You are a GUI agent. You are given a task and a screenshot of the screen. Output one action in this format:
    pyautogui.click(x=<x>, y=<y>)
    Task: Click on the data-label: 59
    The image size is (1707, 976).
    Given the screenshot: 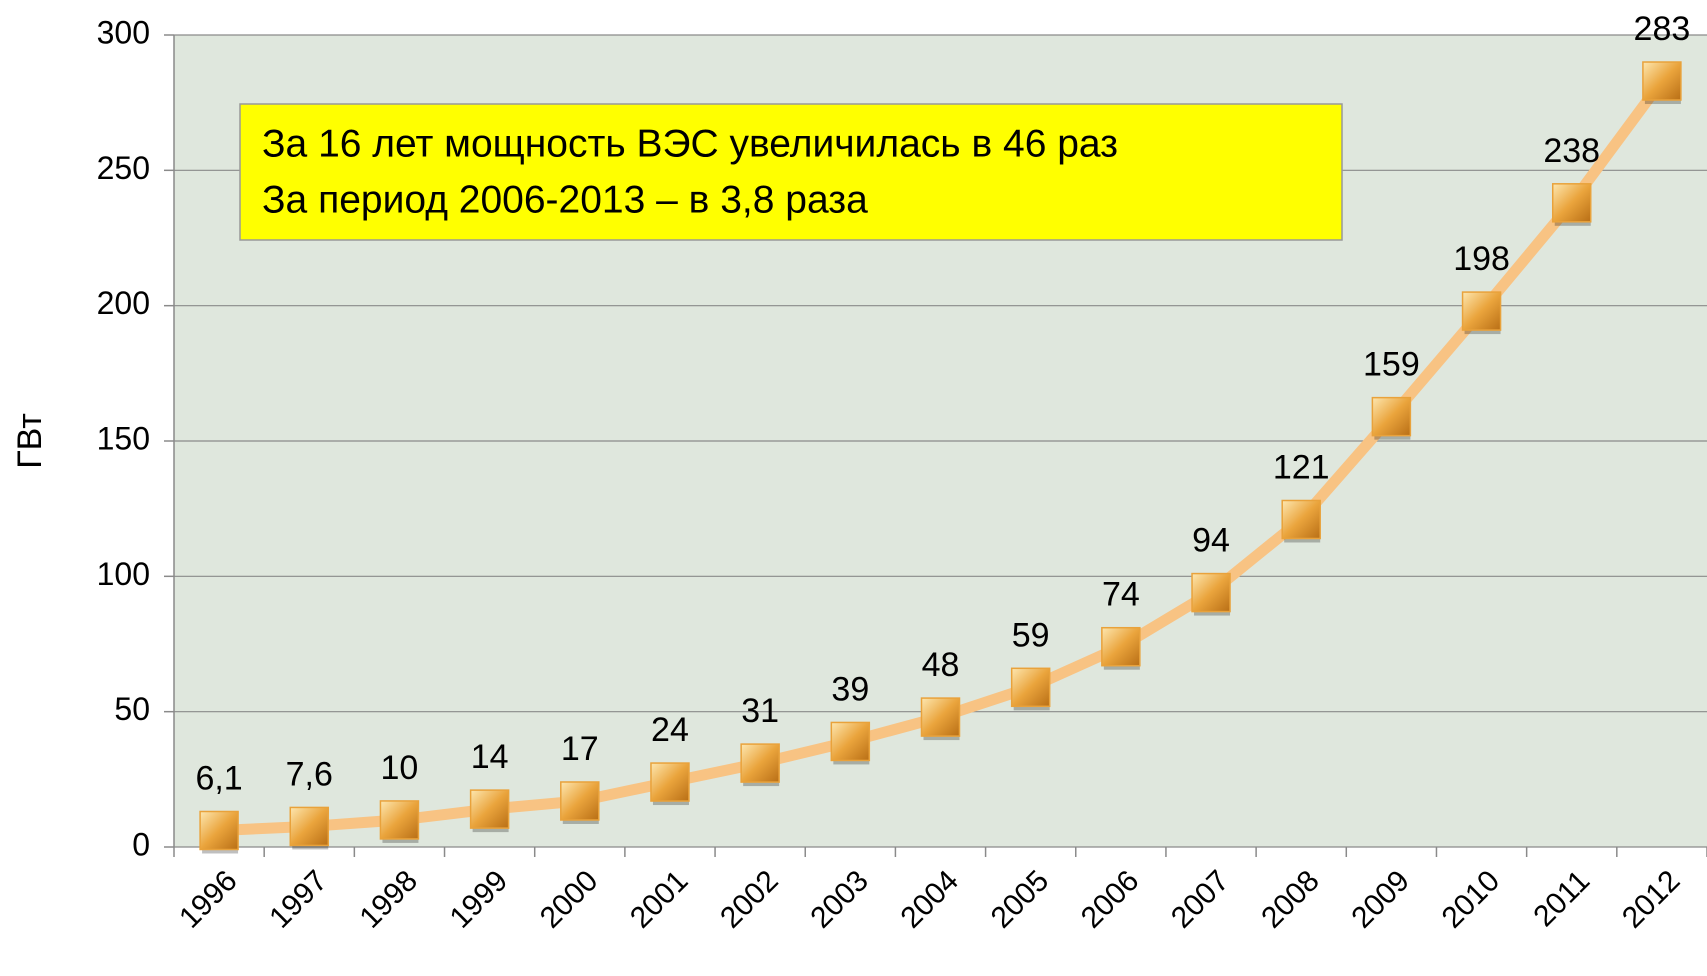 What is the action you would take?
    pyautogui.click(x=1031, y=635)
    